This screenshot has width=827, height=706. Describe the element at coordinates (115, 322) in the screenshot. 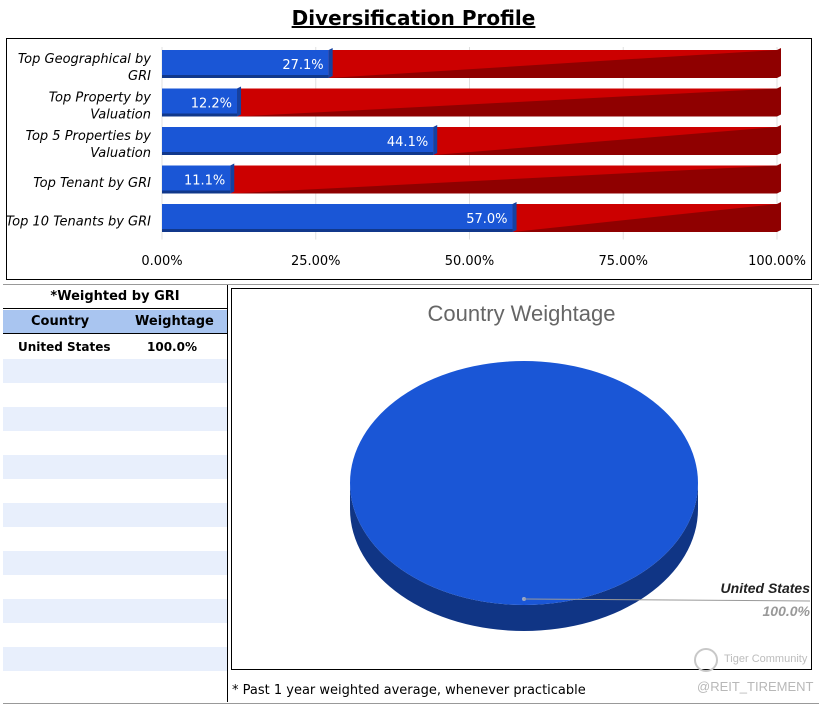

I see `table-header: Country Weightage` at that location.